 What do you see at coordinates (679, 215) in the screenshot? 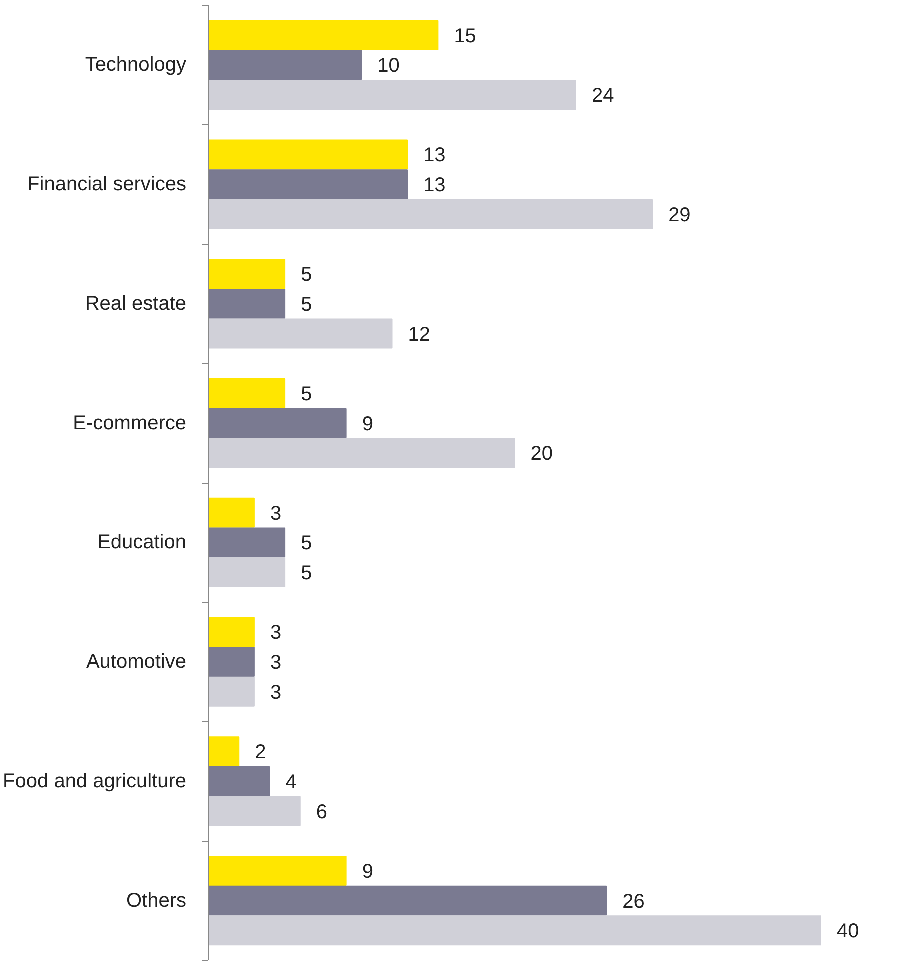
I see `data-label: 29` at bounding box center [679, 215].